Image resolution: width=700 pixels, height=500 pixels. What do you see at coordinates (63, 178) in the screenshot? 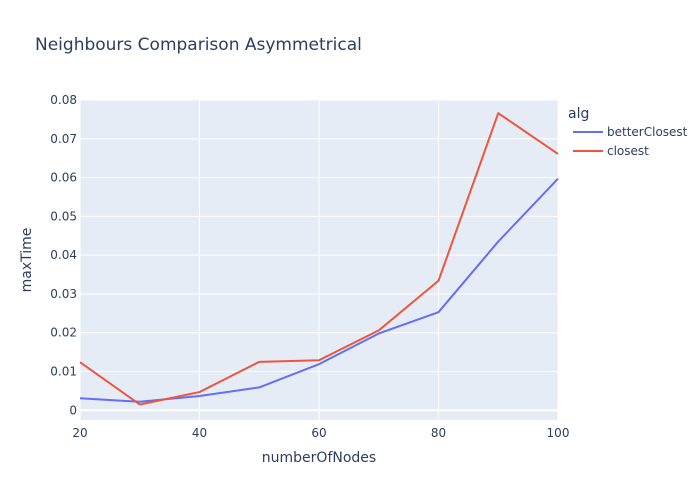
I see `y-tick-label: 0.06` at bounding box center [63, 178].